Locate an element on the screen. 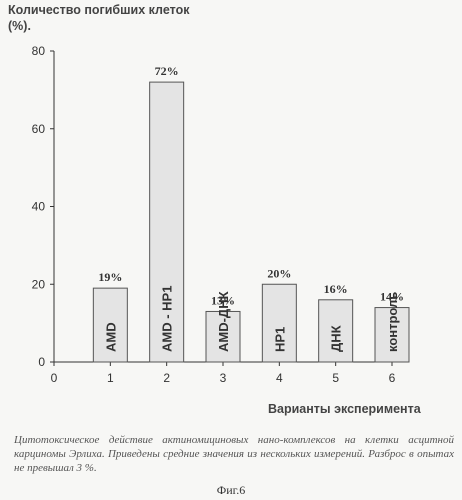 The height and width of the screenshot is (500, 462). x-tick-label: 6 is located at coordinates (392, 378).